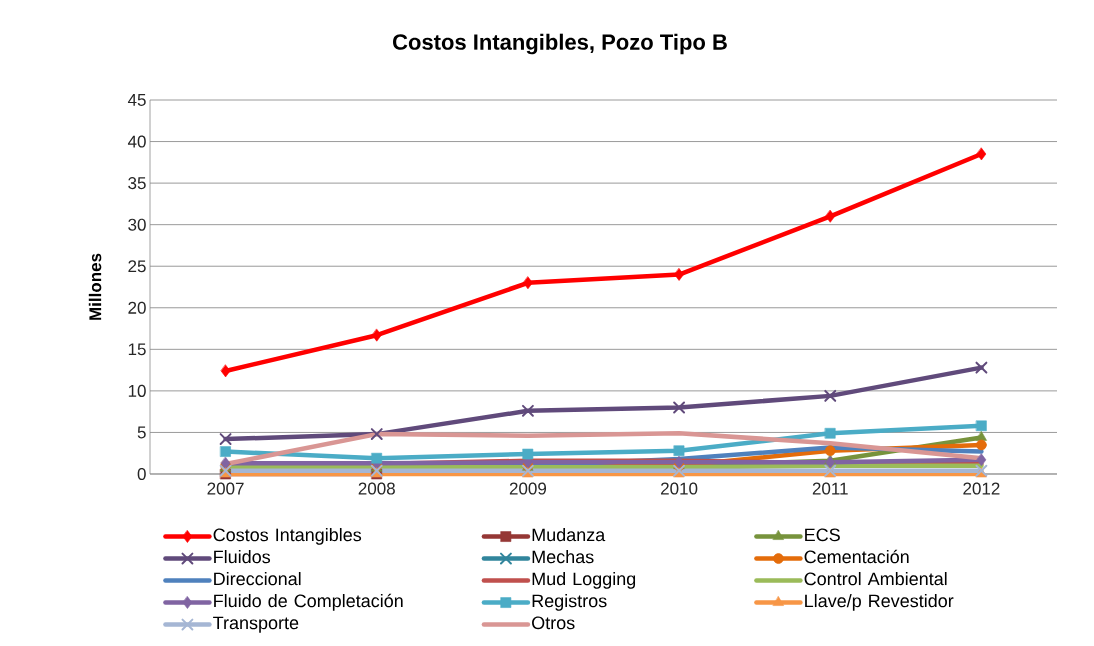 The width and height of the screenshot is (1094, 646). I want to click on y-tick-label: 35, so click(137, 183).